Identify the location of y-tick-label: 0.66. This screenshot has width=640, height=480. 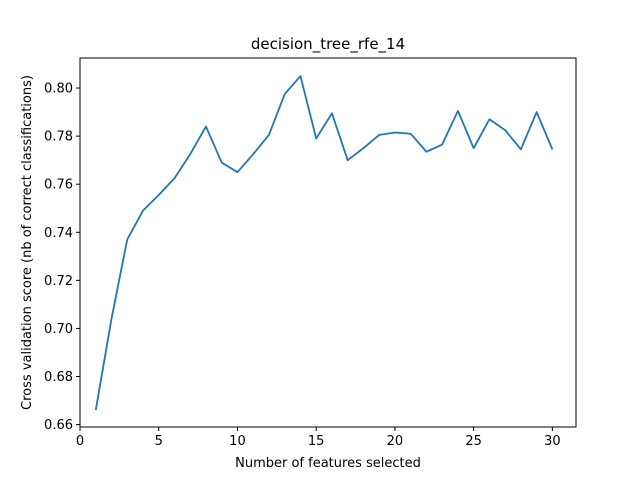
(58, 425).